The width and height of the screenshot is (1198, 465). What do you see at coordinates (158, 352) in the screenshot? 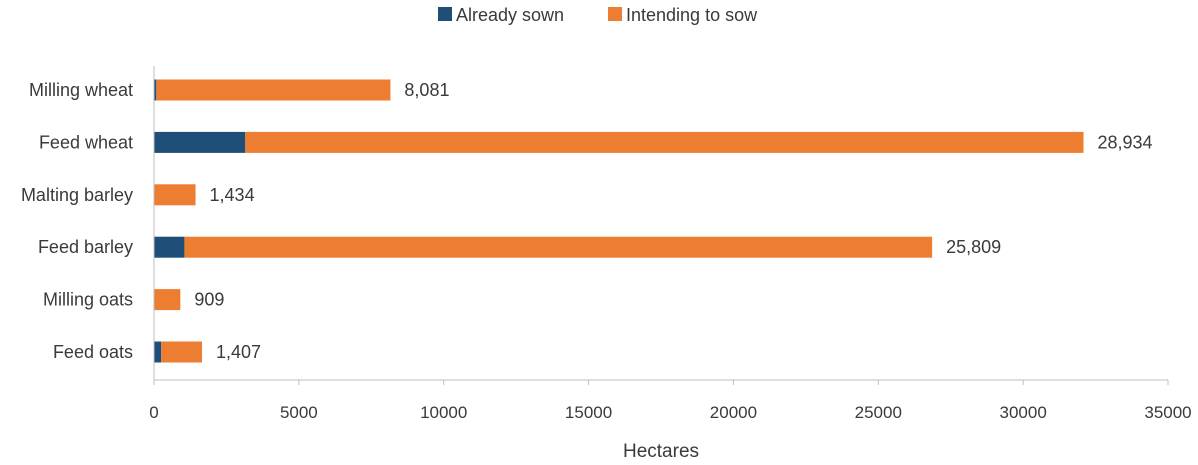
I see `bar-already-sown-feed-oats` at bounding box center [158, 352].